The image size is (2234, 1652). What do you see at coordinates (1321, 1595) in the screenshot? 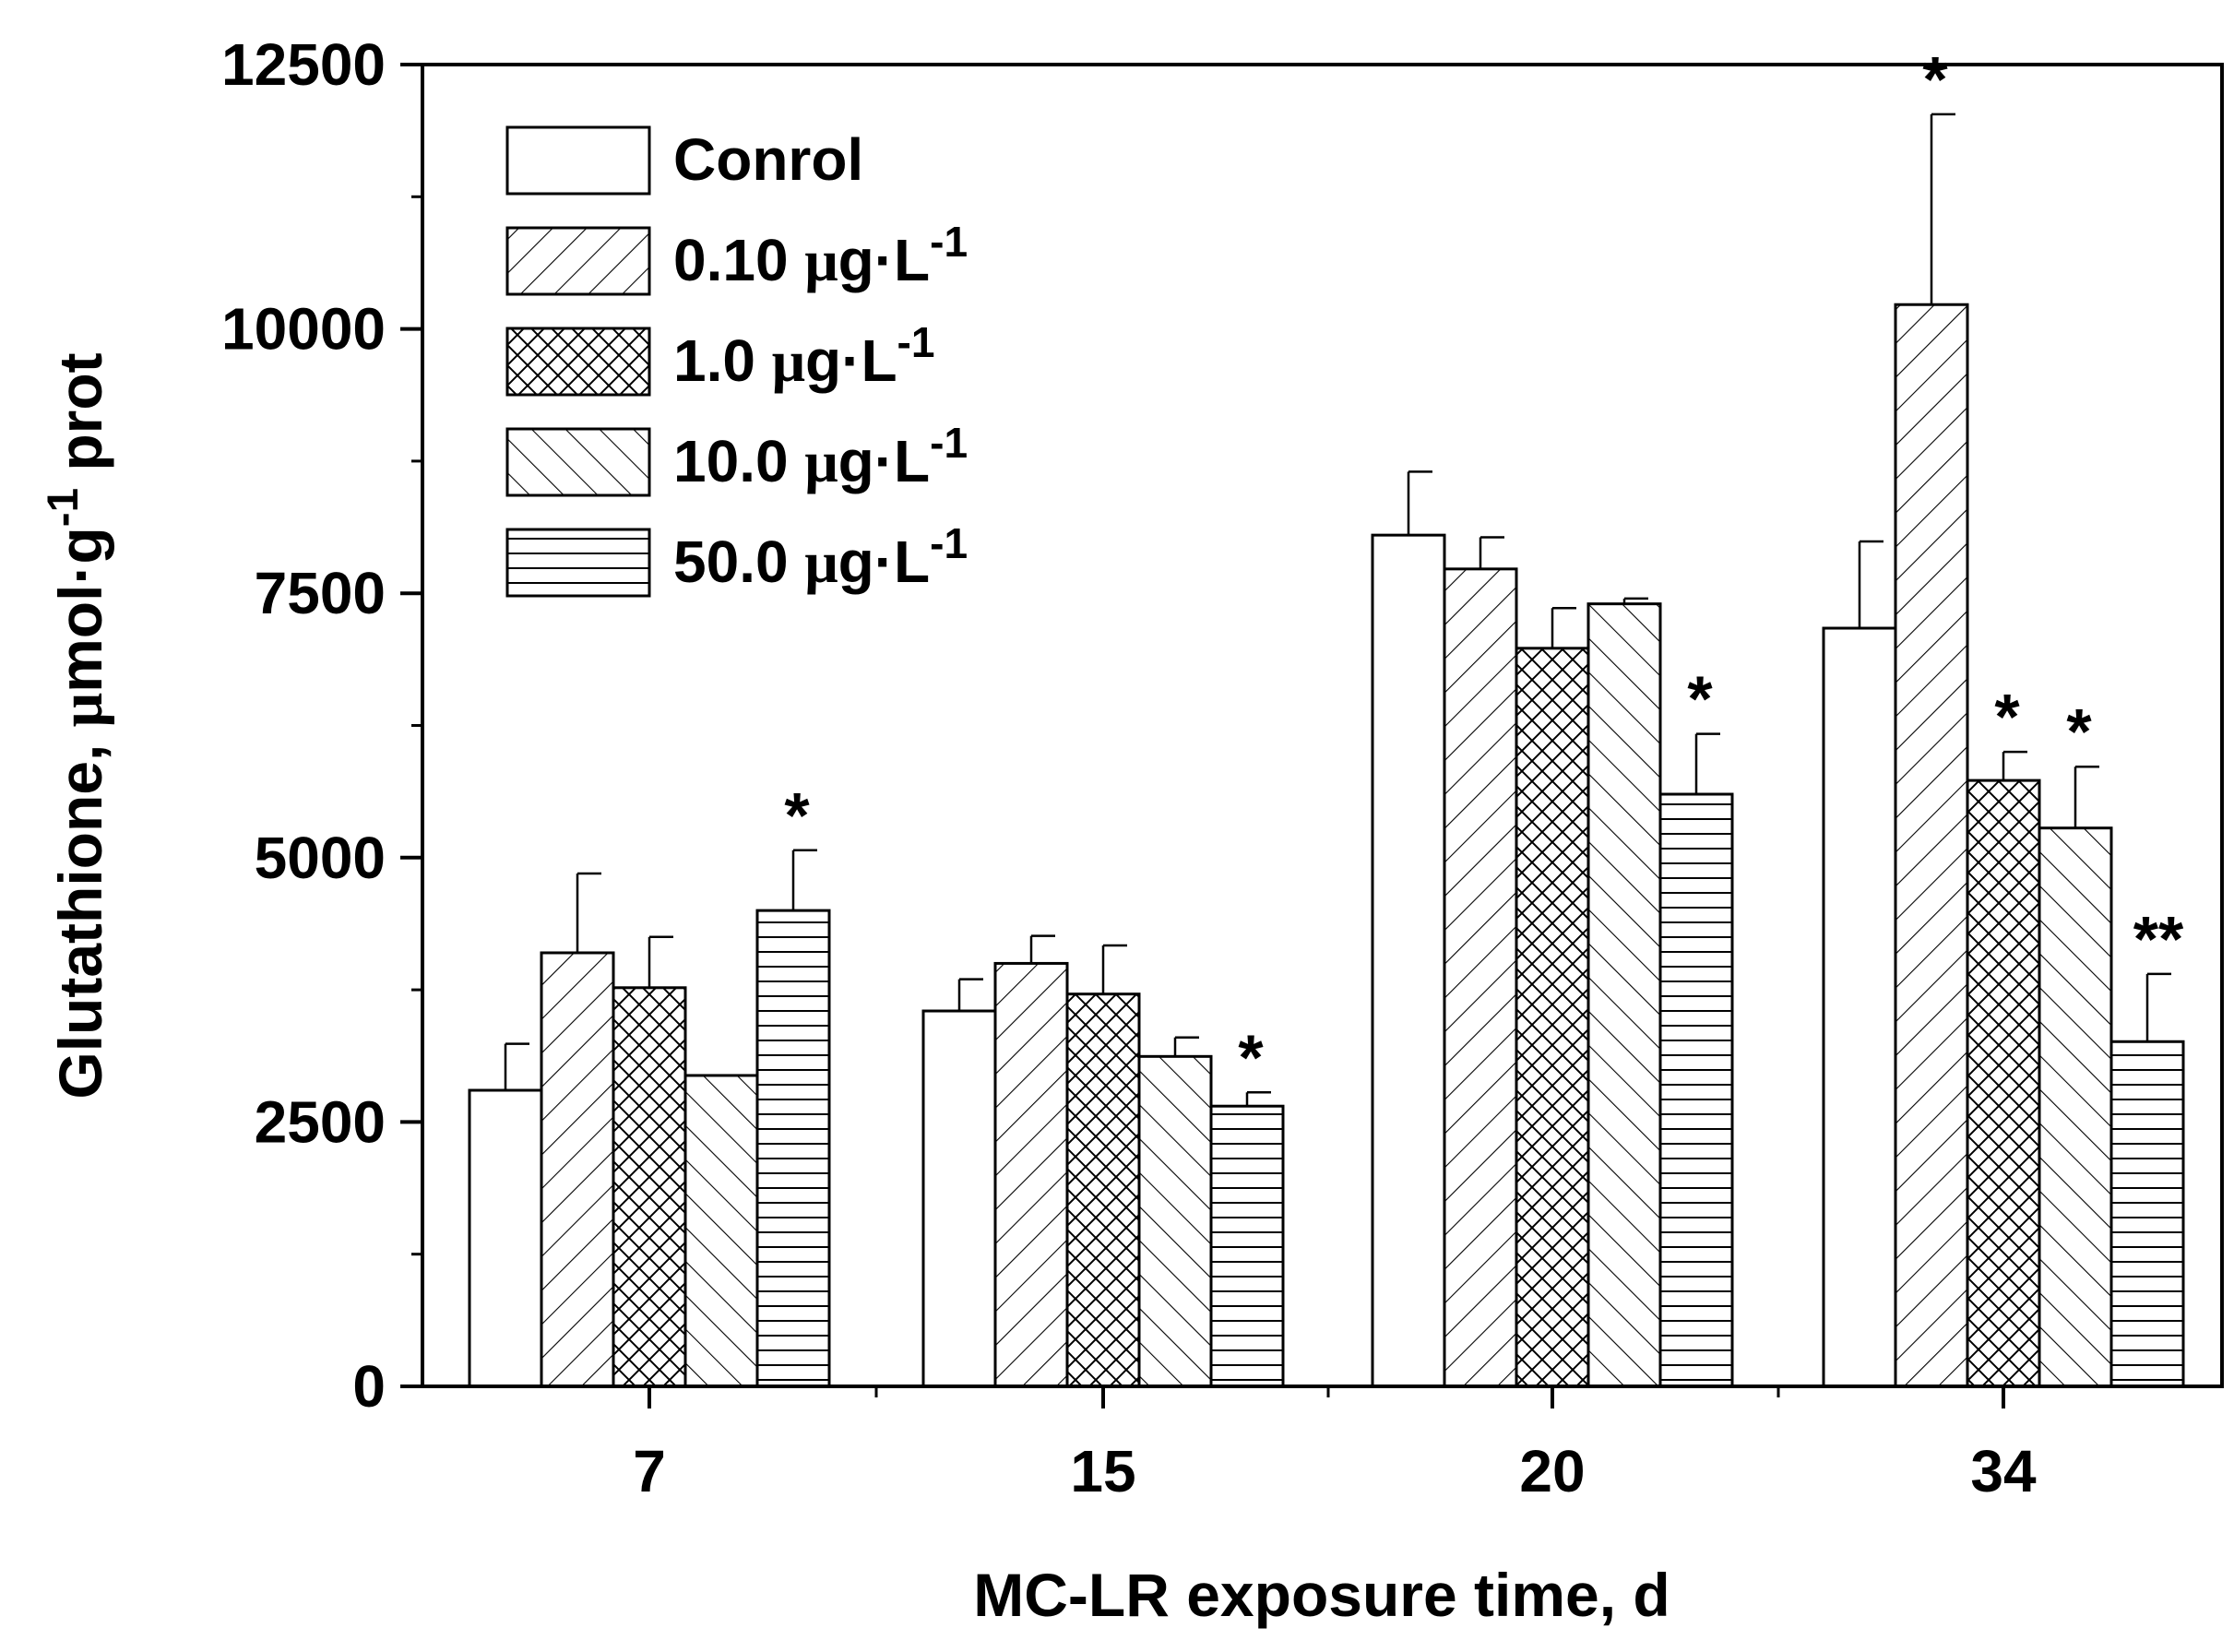
I see `x-axis-label: MC-LR exposure time, d` at bounding box center [1321, 1595].